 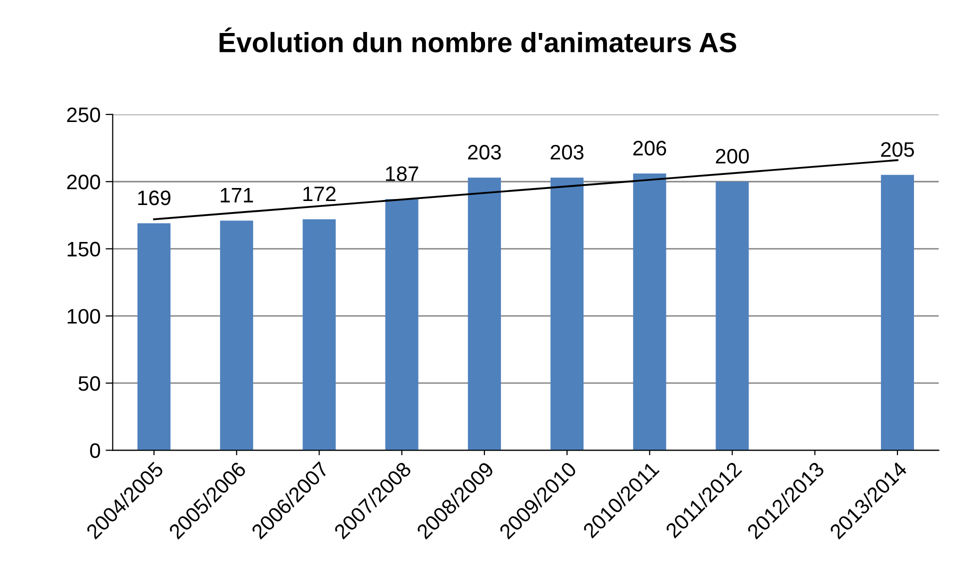 I want to click on data-label: 187, so click(x=402, y=174).